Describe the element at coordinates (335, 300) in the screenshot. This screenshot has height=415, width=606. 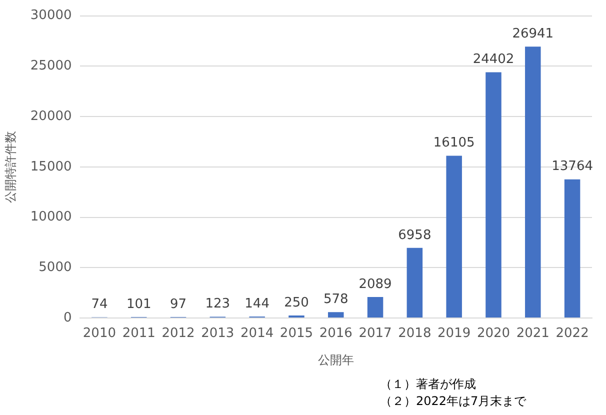
I see `data-label: 578` at that location.